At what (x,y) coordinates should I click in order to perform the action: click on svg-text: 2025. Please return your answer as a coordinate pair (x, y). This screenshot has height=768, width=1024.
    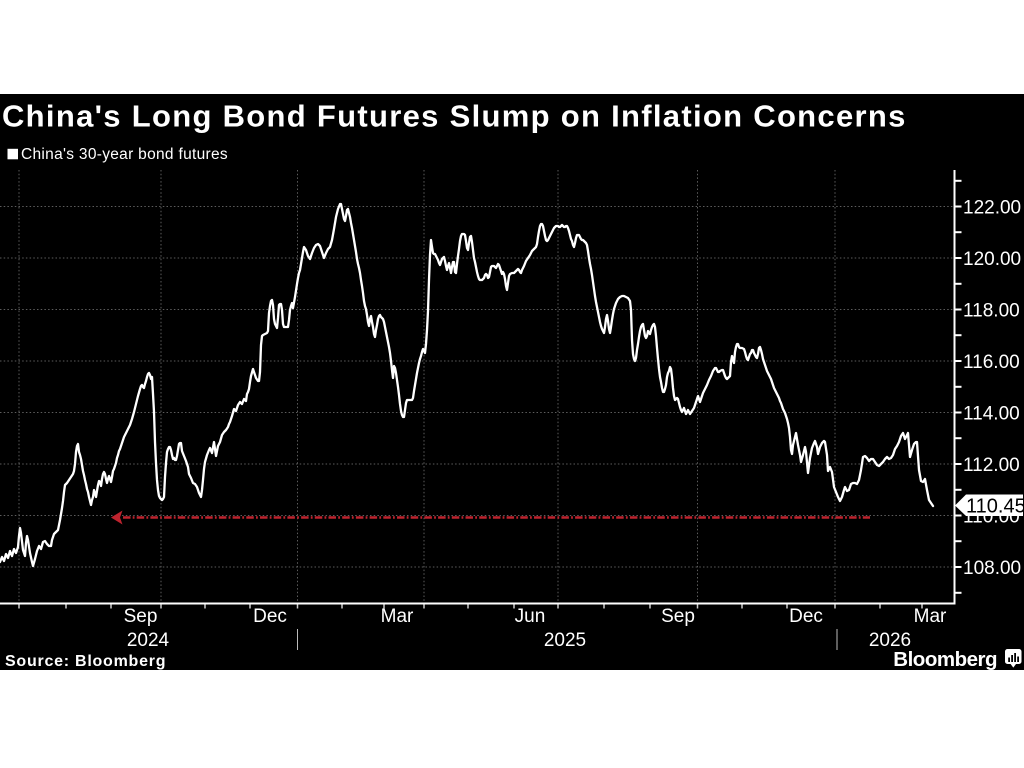
    Looking at the image, I should click on (565, 640).